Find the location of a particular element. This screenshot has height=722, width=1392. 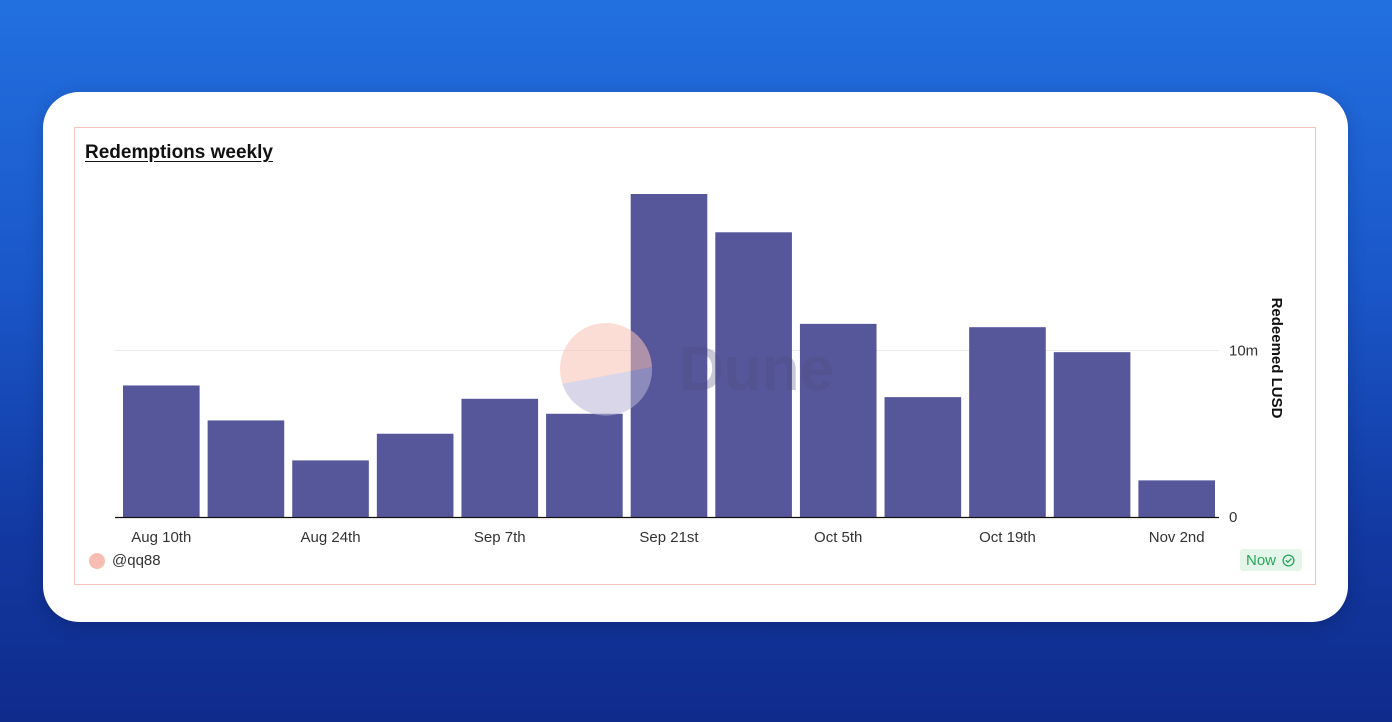

status-badge: Now is located at coordinates (1270, 560).